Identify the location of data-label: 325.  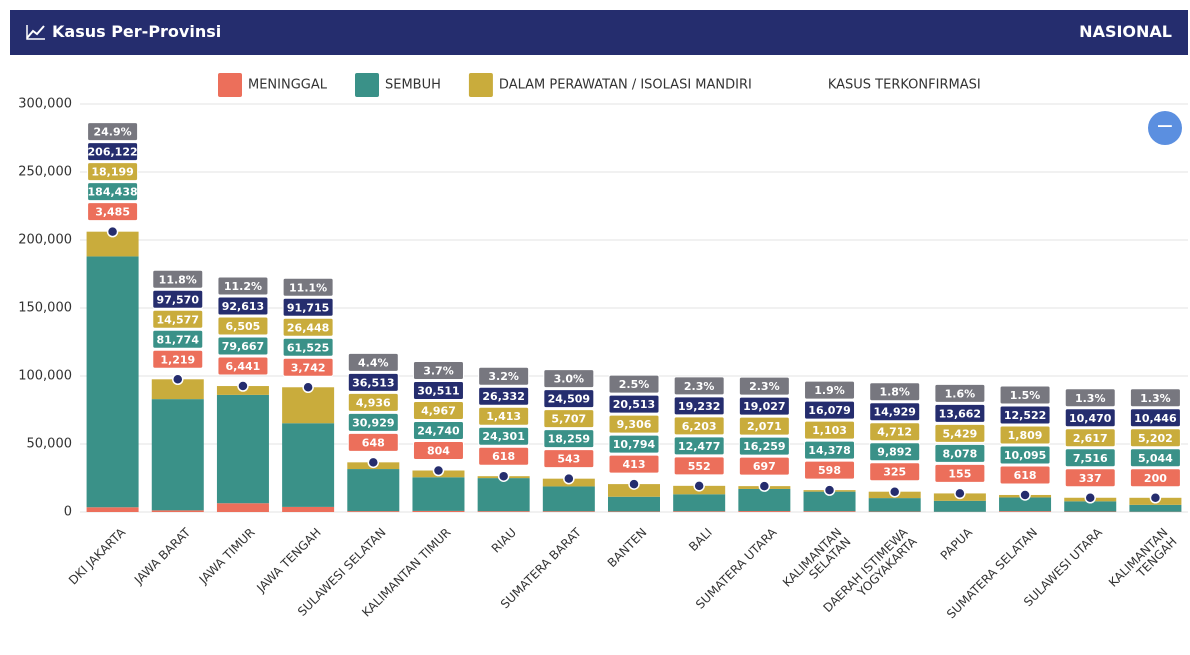
(894, 472).